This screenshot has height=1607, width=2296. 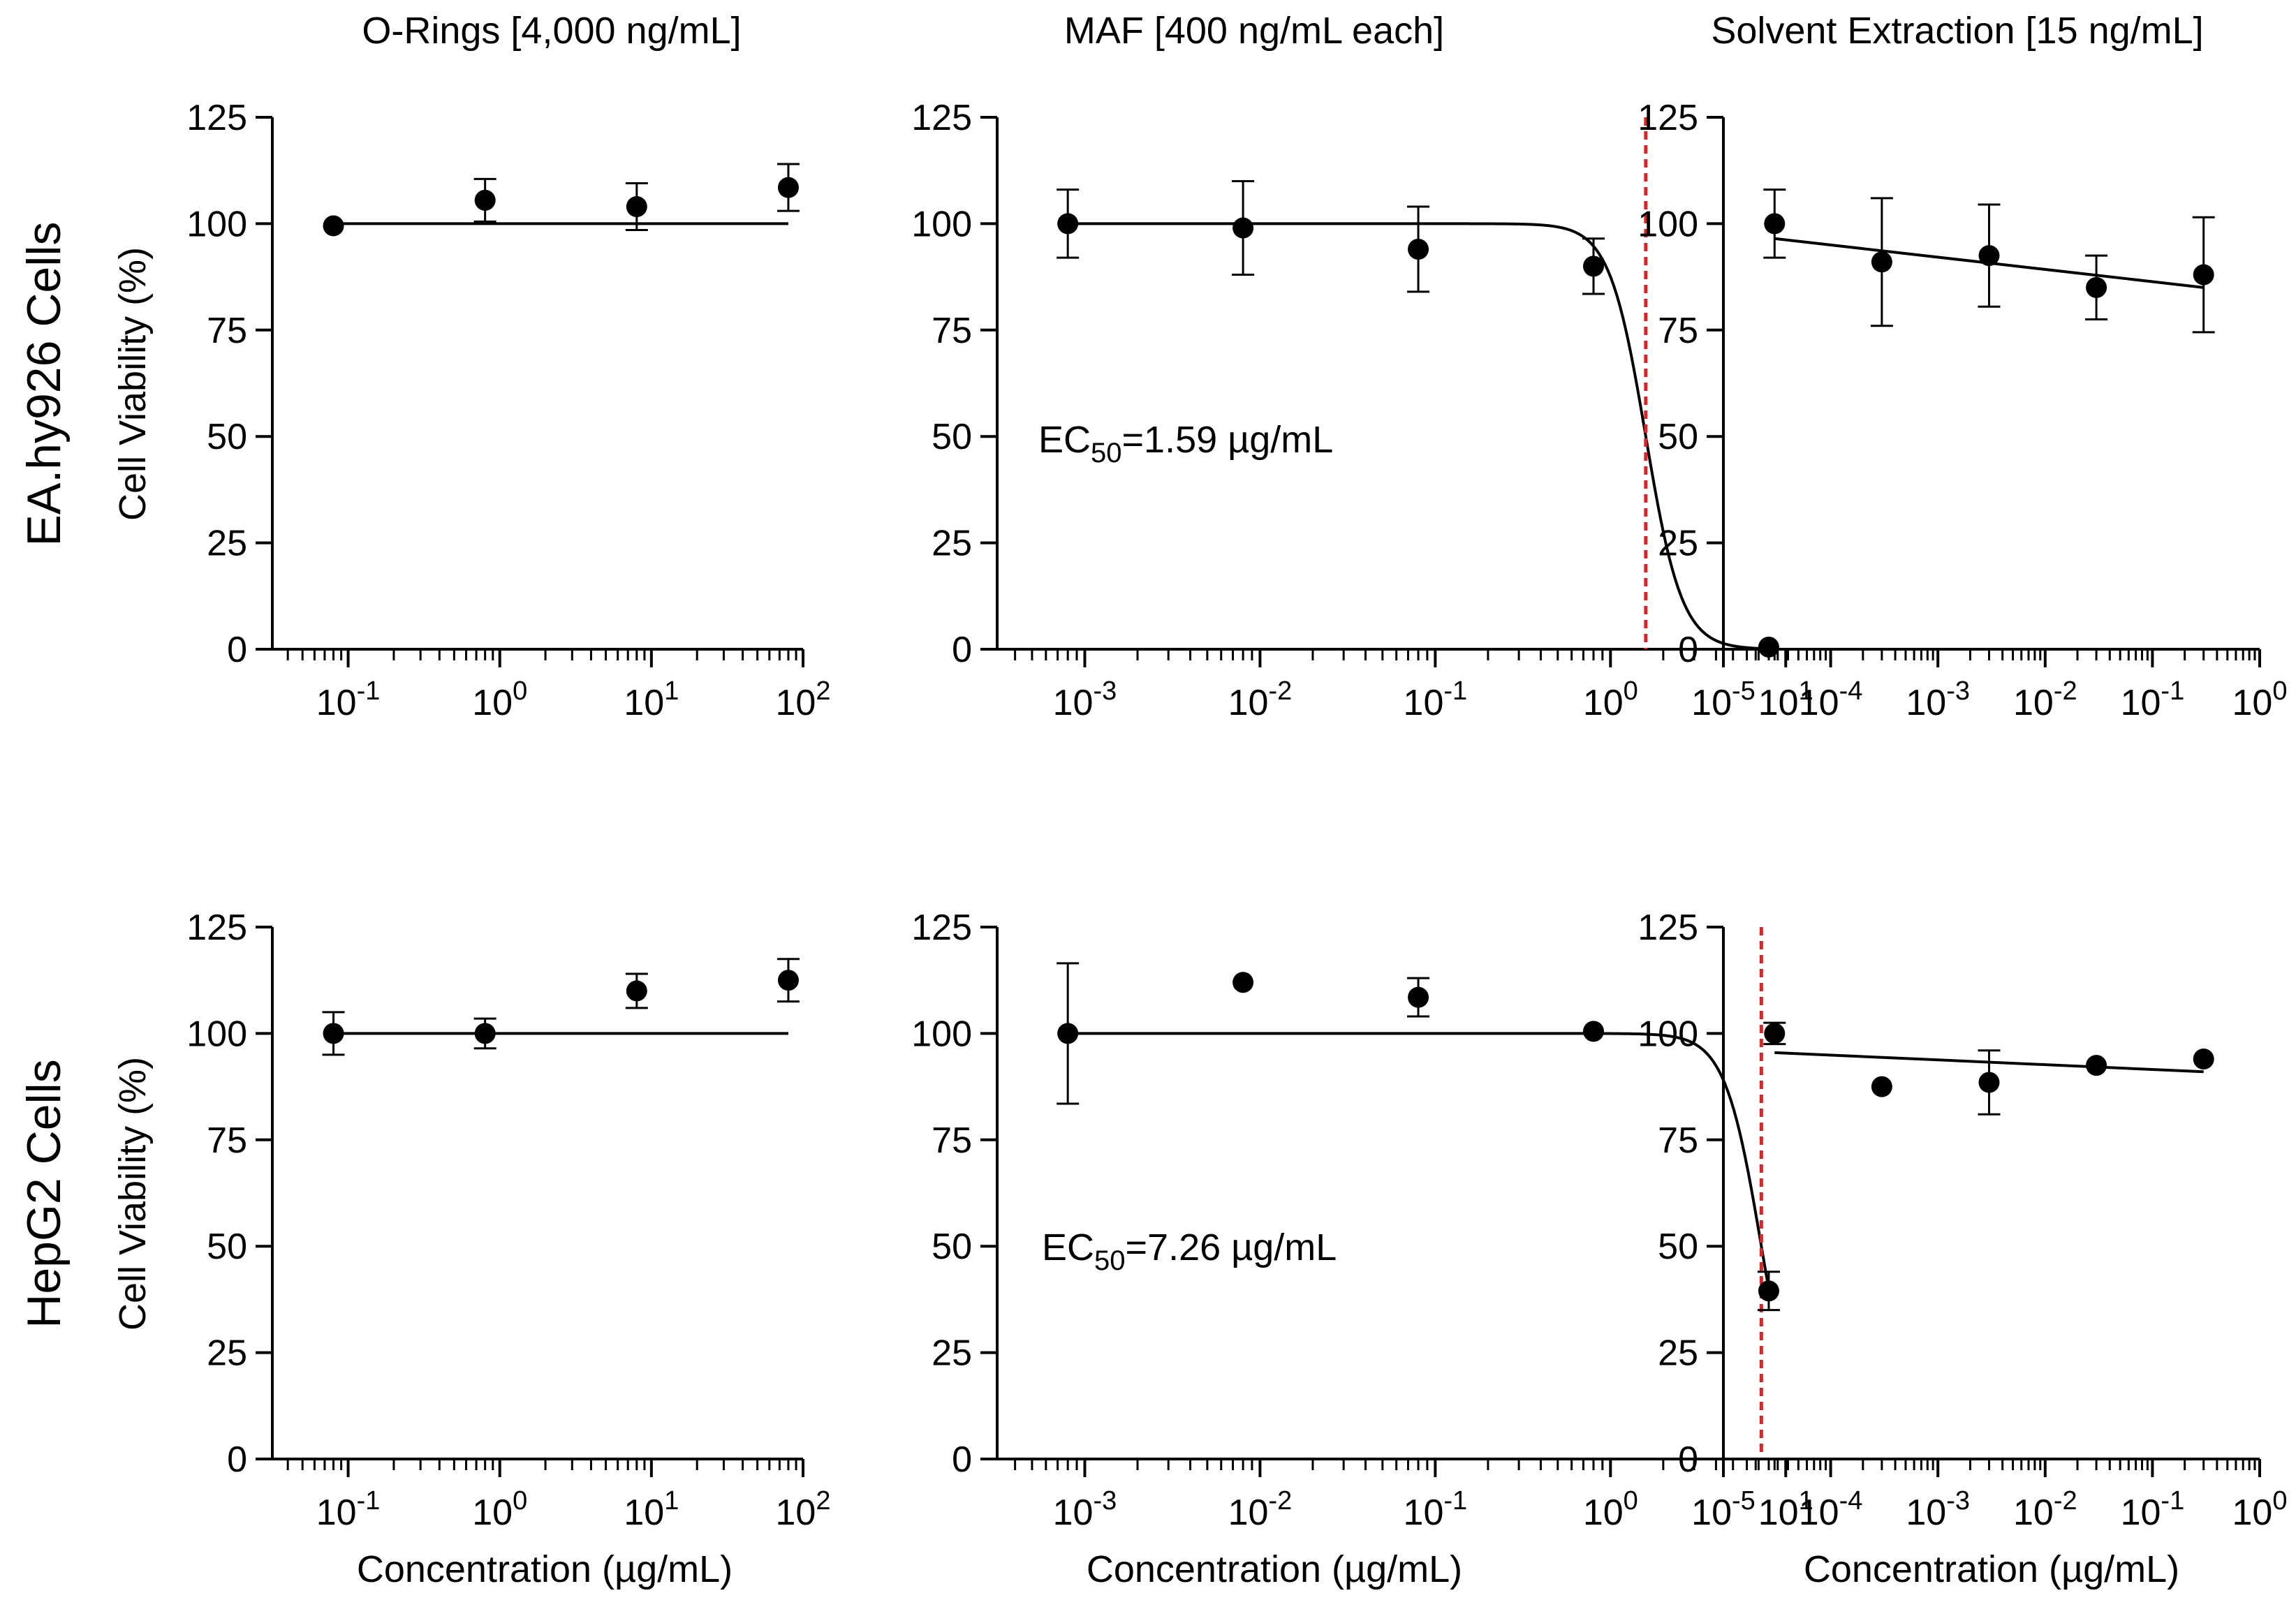 What do you see at coordinates (1962, 410) in the screenshot?
I see `panel-r0-c2: 0 25 50 75 100 125 10⁻⁵ 10⁻⁴ 10⁻³ 10⁻² 10⁻¹ 100` at bounding box center [1962, 410].